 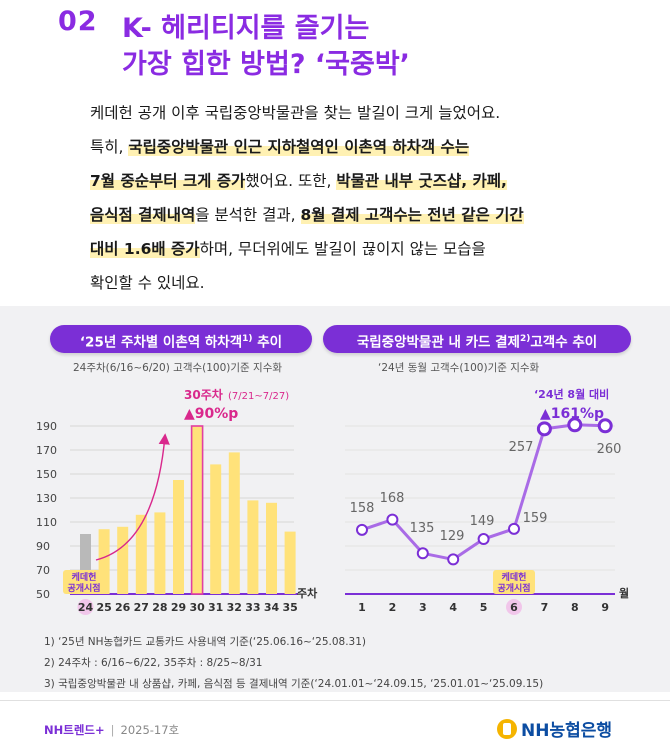 What do you see at coordinates (554, 728) in the screenshot?
I see `nh-logo: NH농협은행` at bounding box center [554, 728].